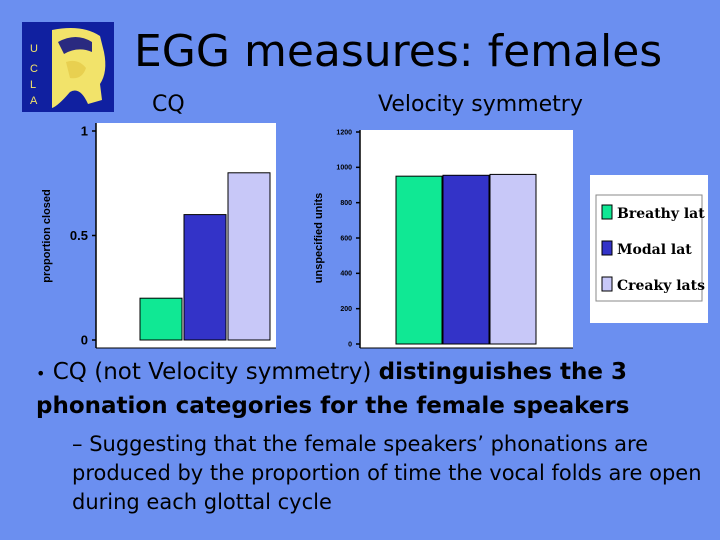 This screenshot has height=540, width=720. Describe the element at coordinates (79, 235) in the screenshot. I see `cq-tick-label: 0.5` at that location.